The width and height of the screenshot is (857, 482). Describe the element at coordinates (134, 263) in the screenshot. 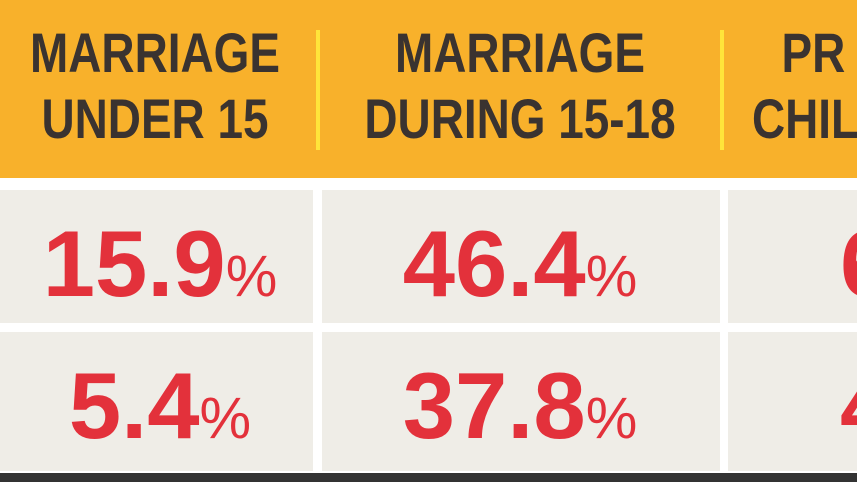

I see `cell-number: 15.9` at that location.